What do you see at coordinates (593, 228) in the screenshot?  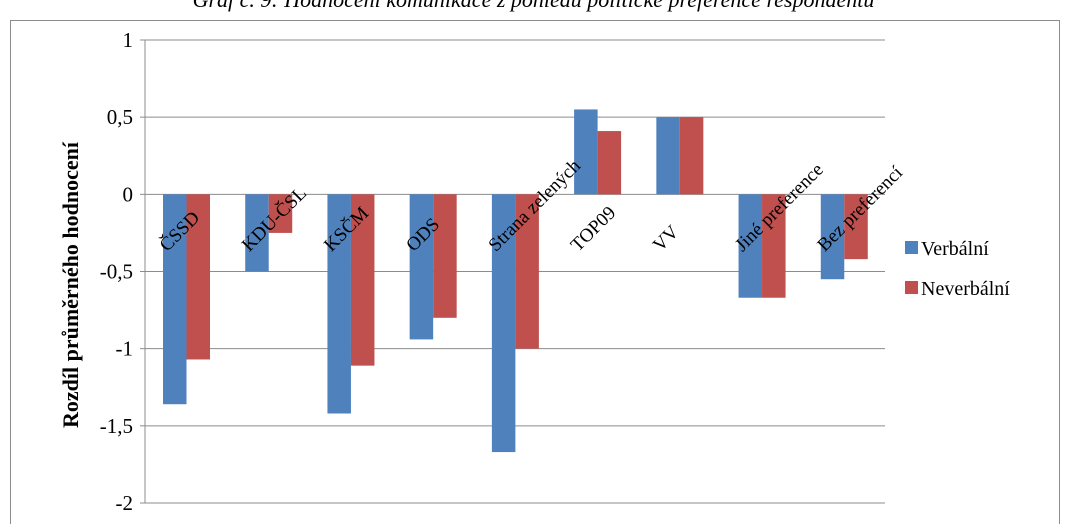 I see `category-label: TOP09` at bounding box center [593, 228].